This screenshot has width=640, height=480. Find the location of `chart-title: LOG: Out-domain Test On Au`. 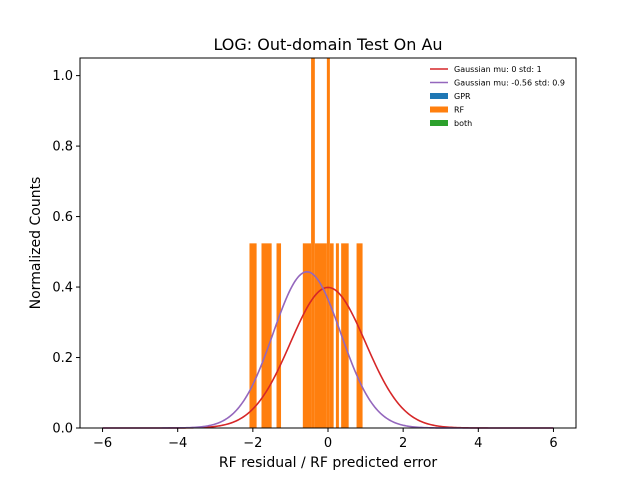

chart-title: LOG: Out-domain Test On Au is located at coordinates (327, 44).